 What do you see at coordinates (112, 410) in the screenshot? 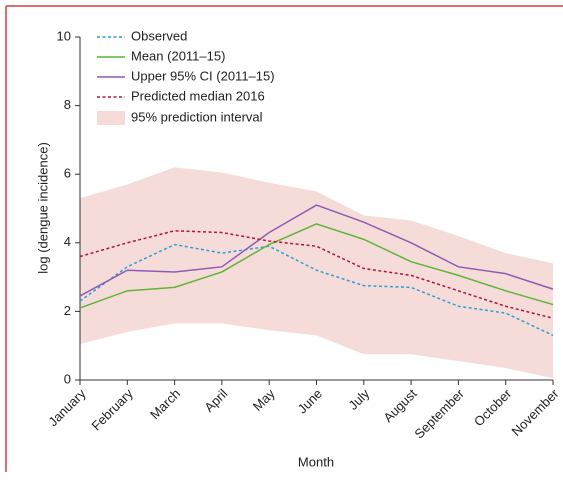
I see `x-tick-label: February` at bounding box center [112, 410].